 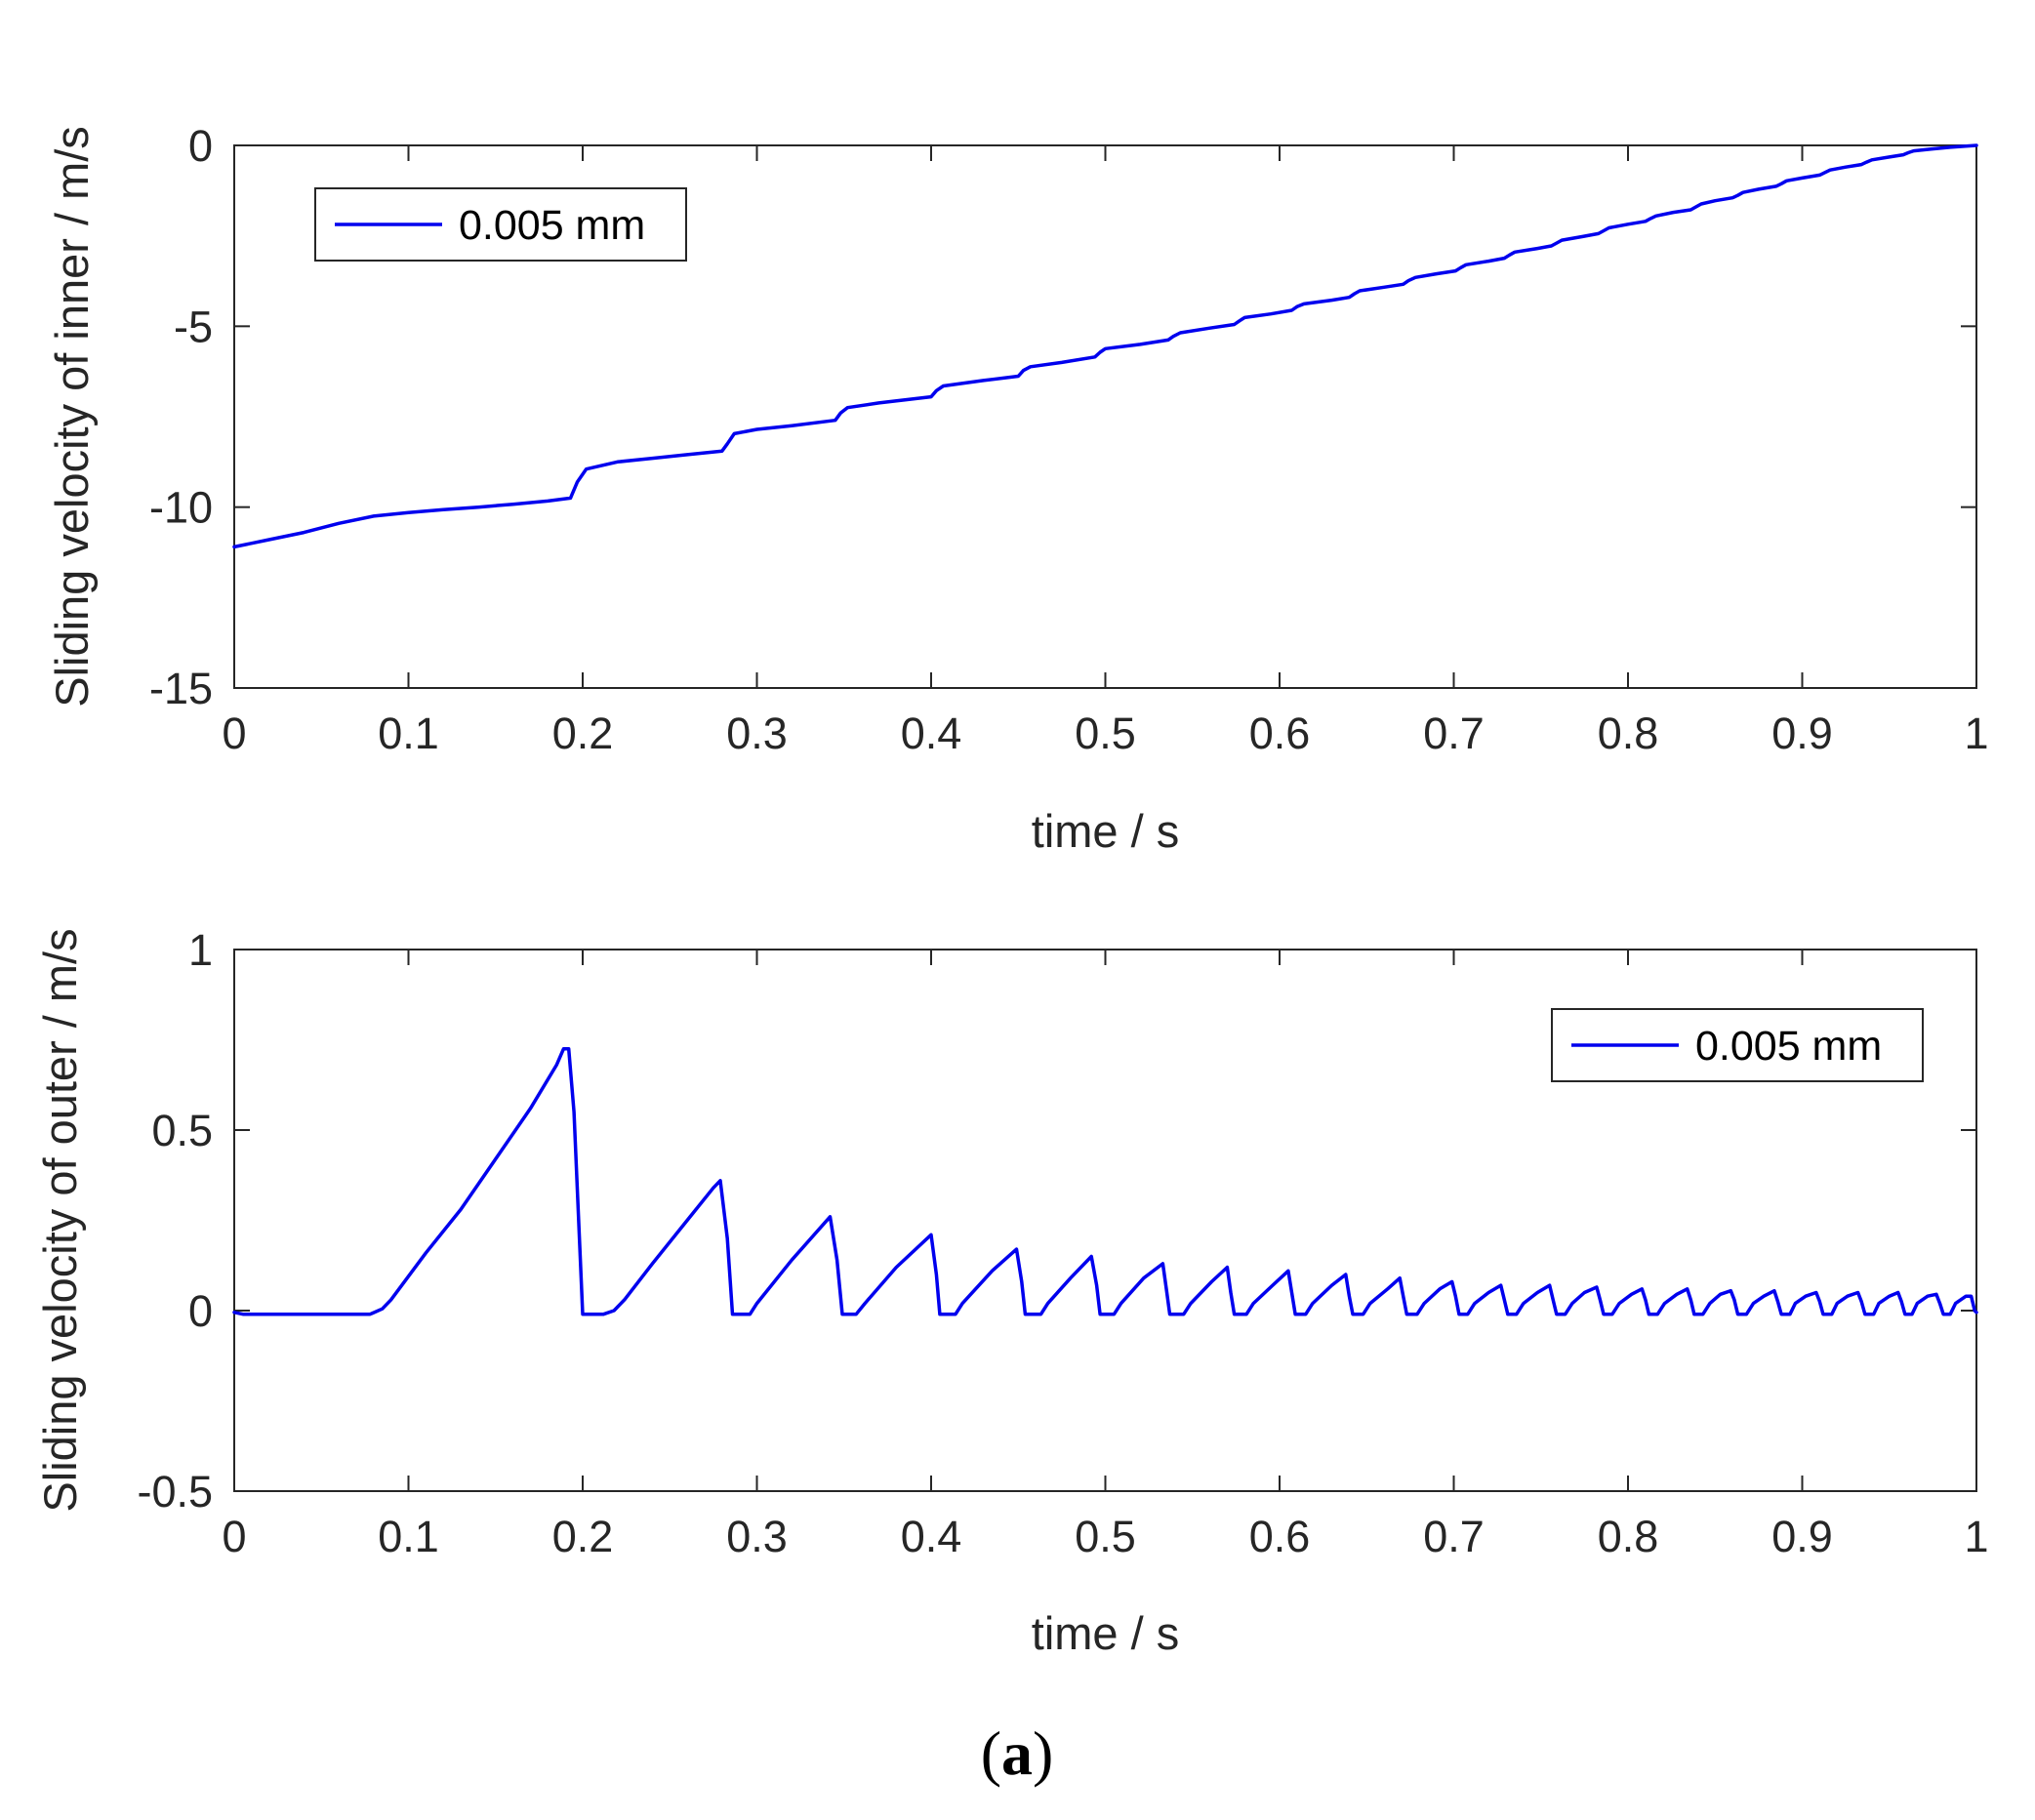 I want to click on y-axis-label: Sliding velocity of outer / m/s, so click(x=60, y=1220).